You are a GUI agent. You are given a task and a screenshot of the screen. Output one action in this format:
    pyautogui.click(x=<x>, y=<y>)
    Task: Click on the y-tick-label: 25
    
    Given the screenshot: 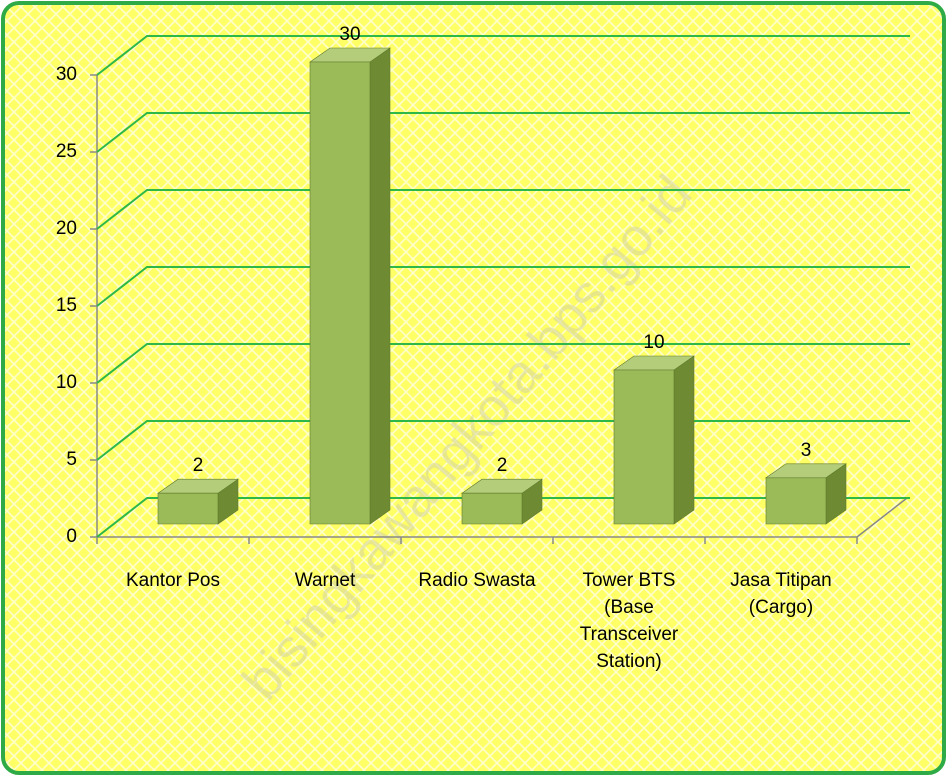 What is the action you would take?
    pyautogui.click(x=66, y=151)
    